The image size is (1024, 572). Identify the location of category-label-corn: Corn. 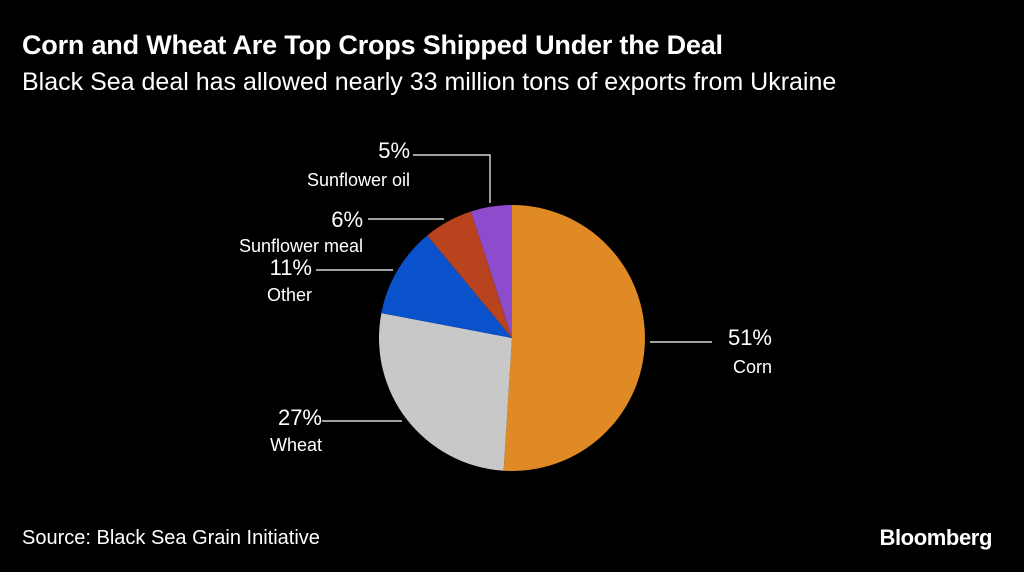
(752, 367).